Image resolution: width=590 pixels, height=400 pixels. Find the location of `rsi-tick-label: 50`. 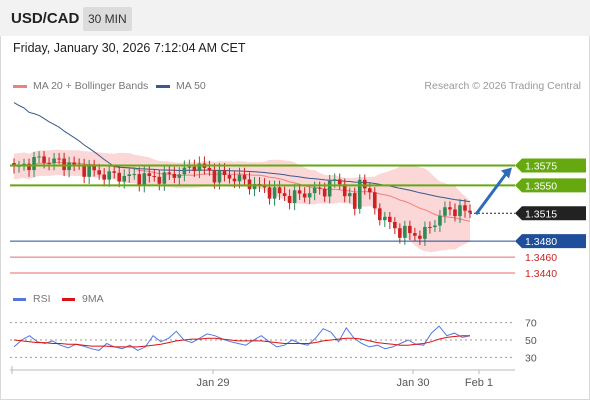

rsi-tick-label: 50 is located at coordinates (531, 341).